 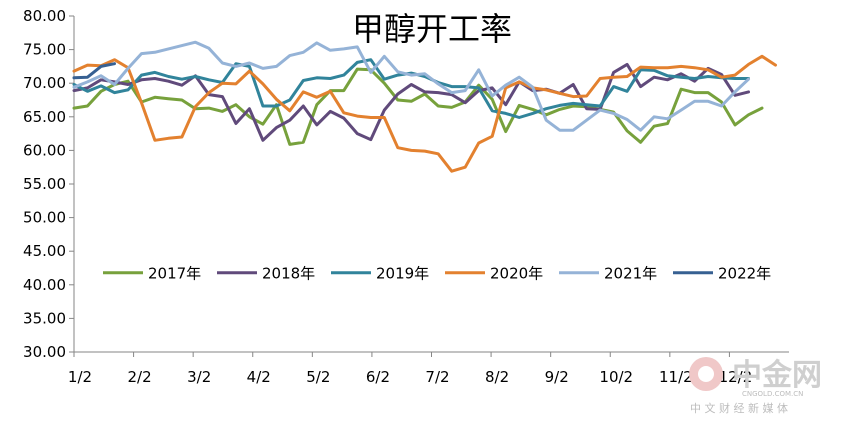 What do you see at coordinates (44, 50) in the screenshot?
I see `y-tick-label: 75.00` at bounding box center [44, 50].